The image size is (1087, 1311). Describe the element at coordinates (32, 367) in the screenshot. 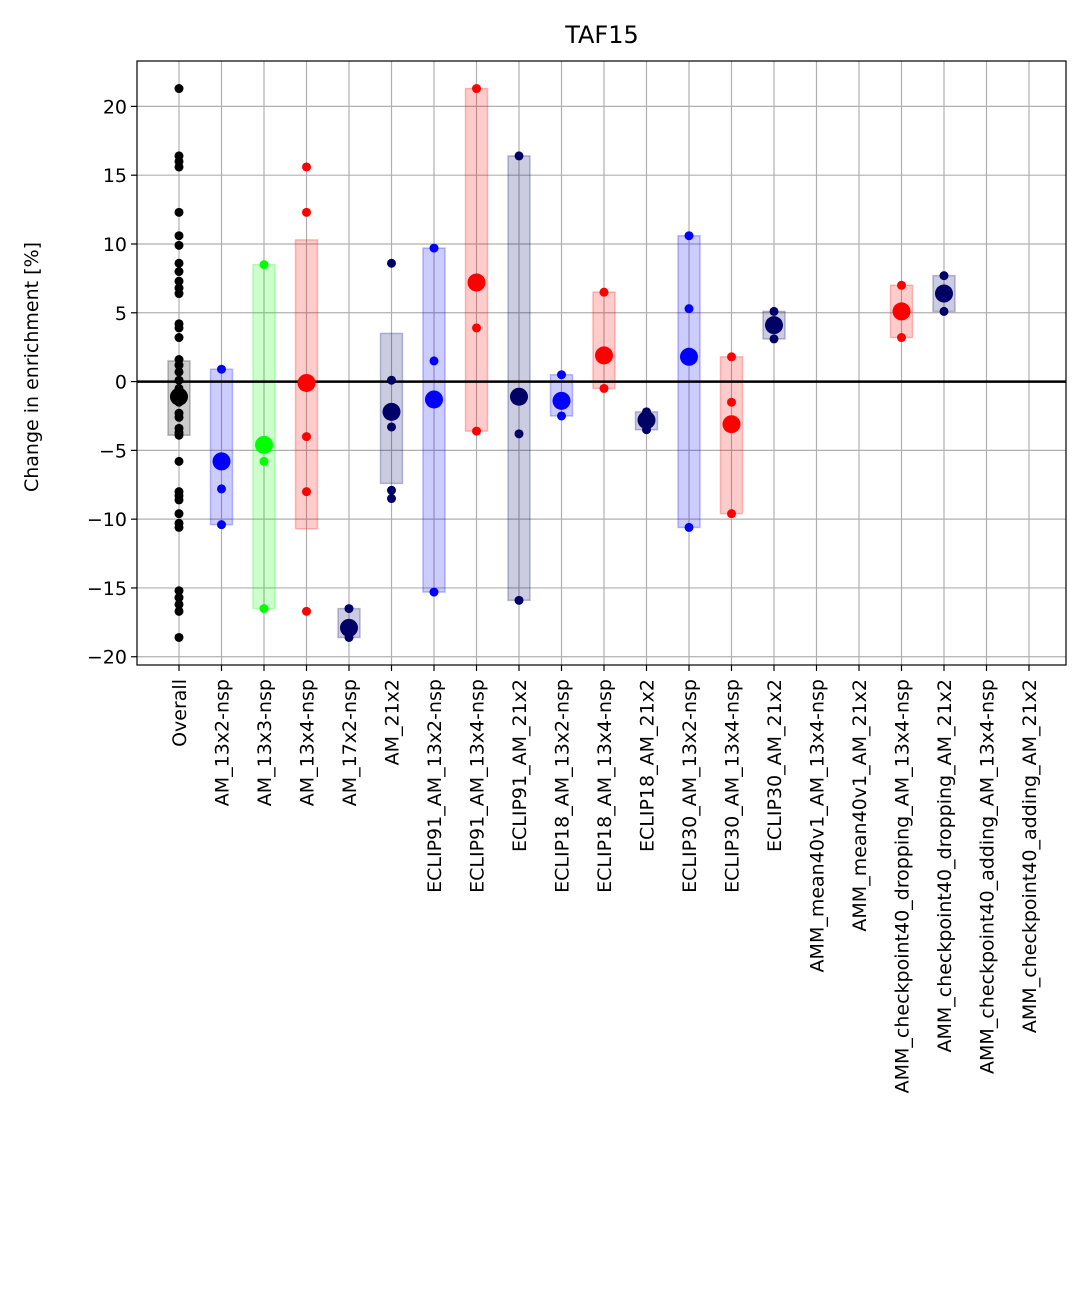

I see `y-axis-label: Change in enrichment [%]` at that location.